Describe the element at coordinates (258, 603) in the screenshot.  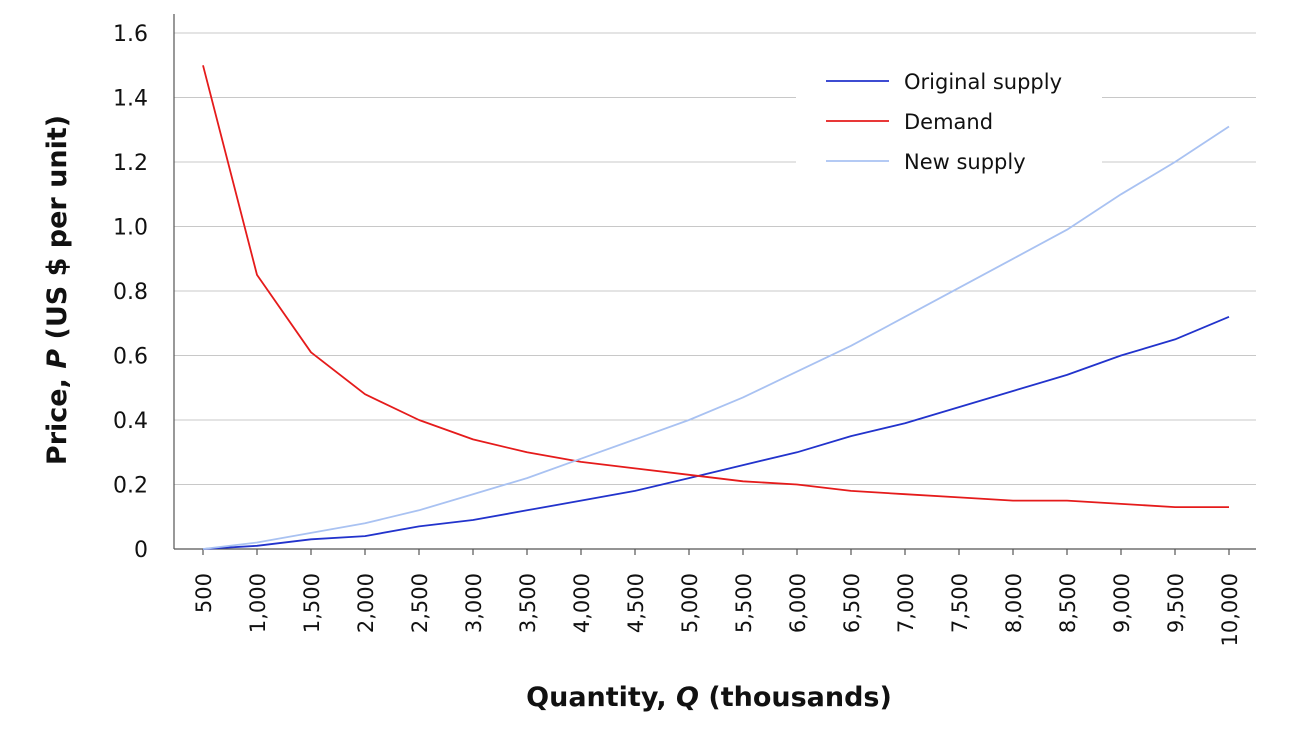
I see `x-tick-label: 1,000` at that location.